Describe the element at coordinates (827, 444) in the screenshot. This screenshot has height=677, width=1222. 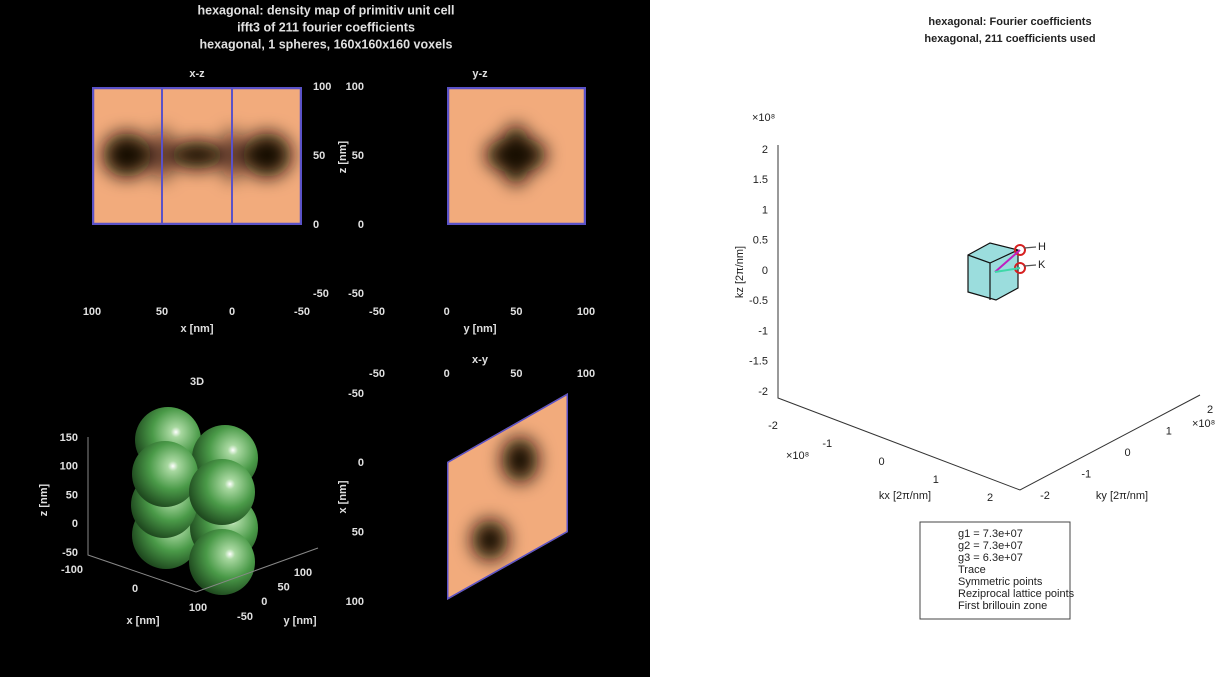
I see `x-tick-label: -1` at that location.